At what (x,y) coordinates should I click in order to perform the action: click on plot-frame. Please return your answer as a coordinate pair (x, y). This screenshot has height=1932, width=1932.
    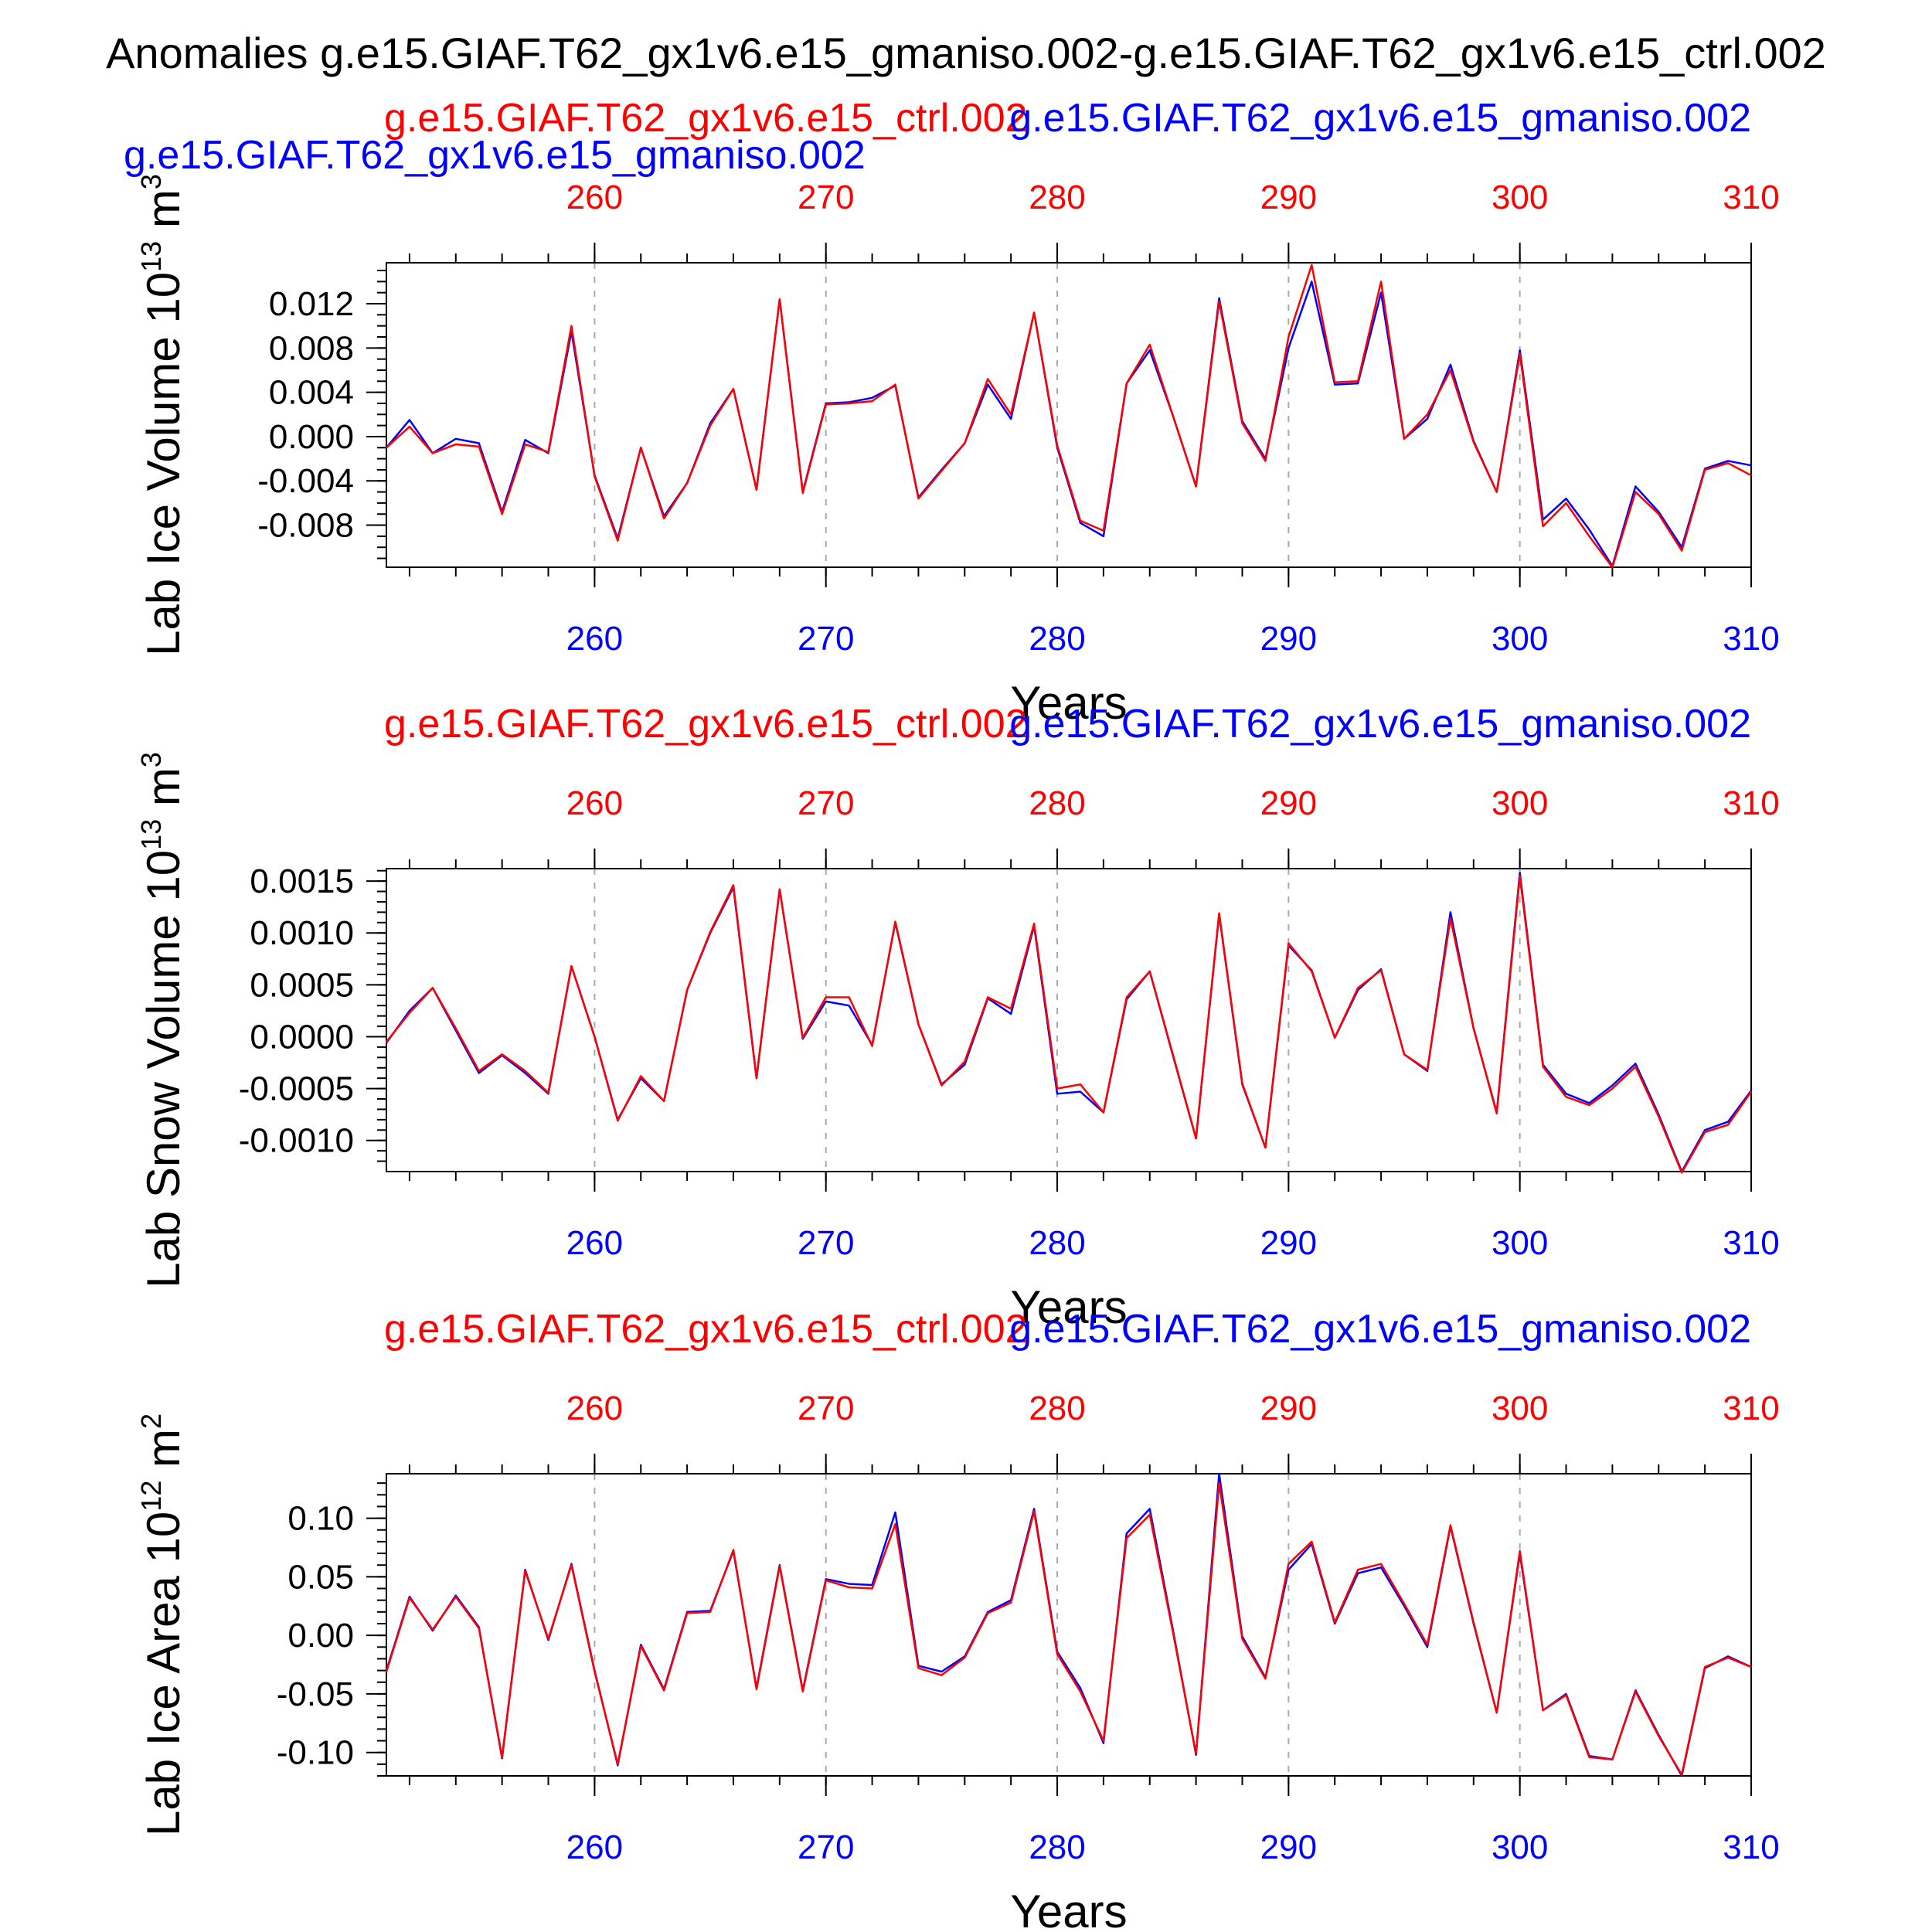
    Looking at the image, I should click on (1069, 1625).